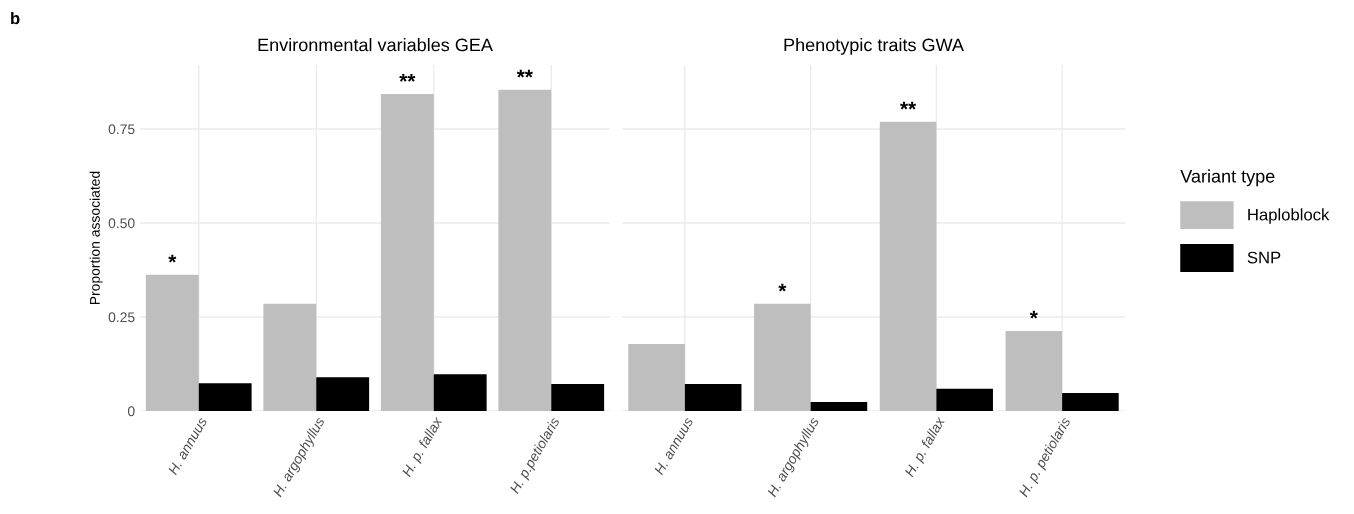  Describe the element at coordinates (121, 223) in the screenshot. I see `y-tick-label: 0.50` at that location.